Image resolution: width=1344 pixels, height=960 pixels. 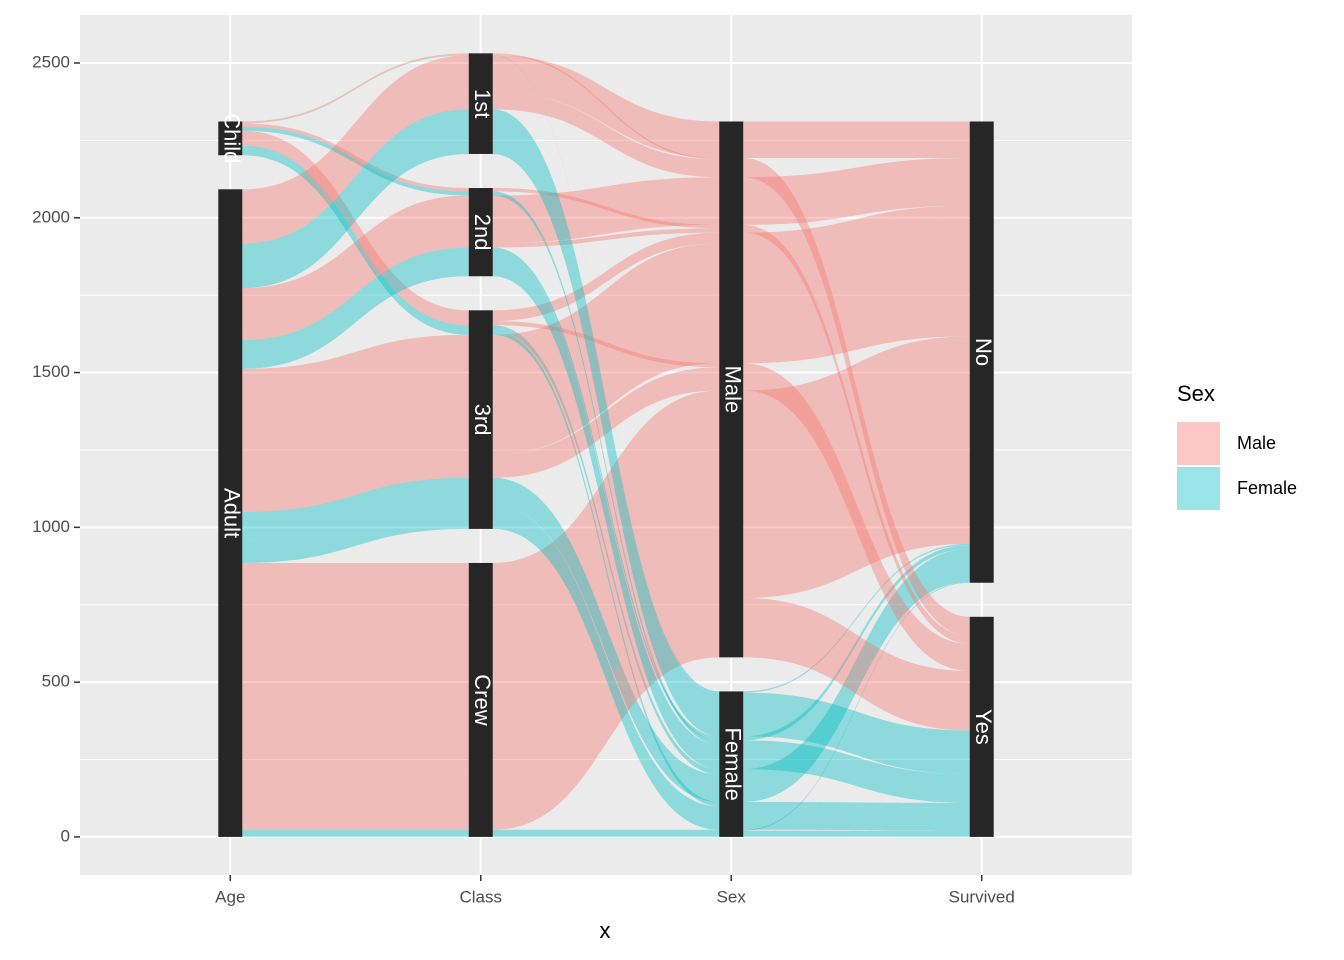 What do you see at coordinates (732, 896) in the screenshot?
I see `x-tick-label: Sex` at bounding box center [732, 896].